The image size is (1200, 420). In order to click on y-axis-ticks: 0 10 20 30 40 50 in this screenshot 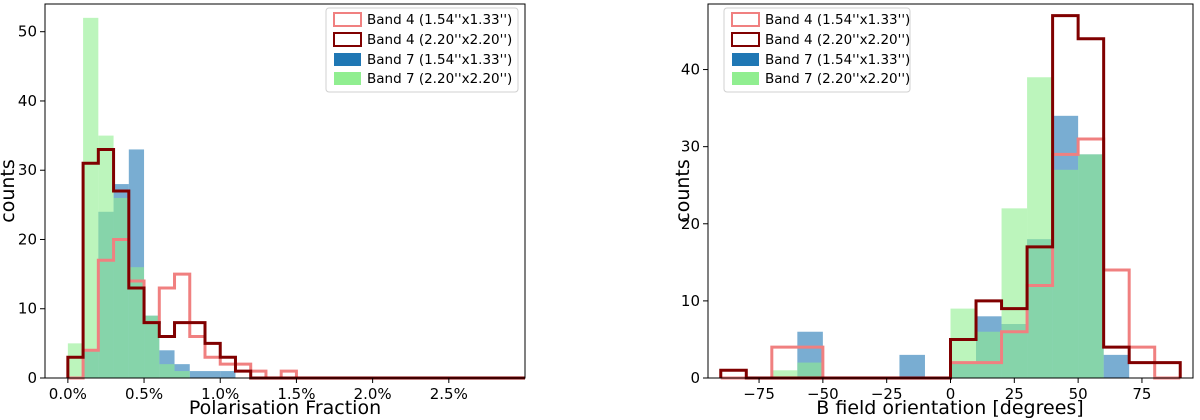, I will do `click(31, 205)`.